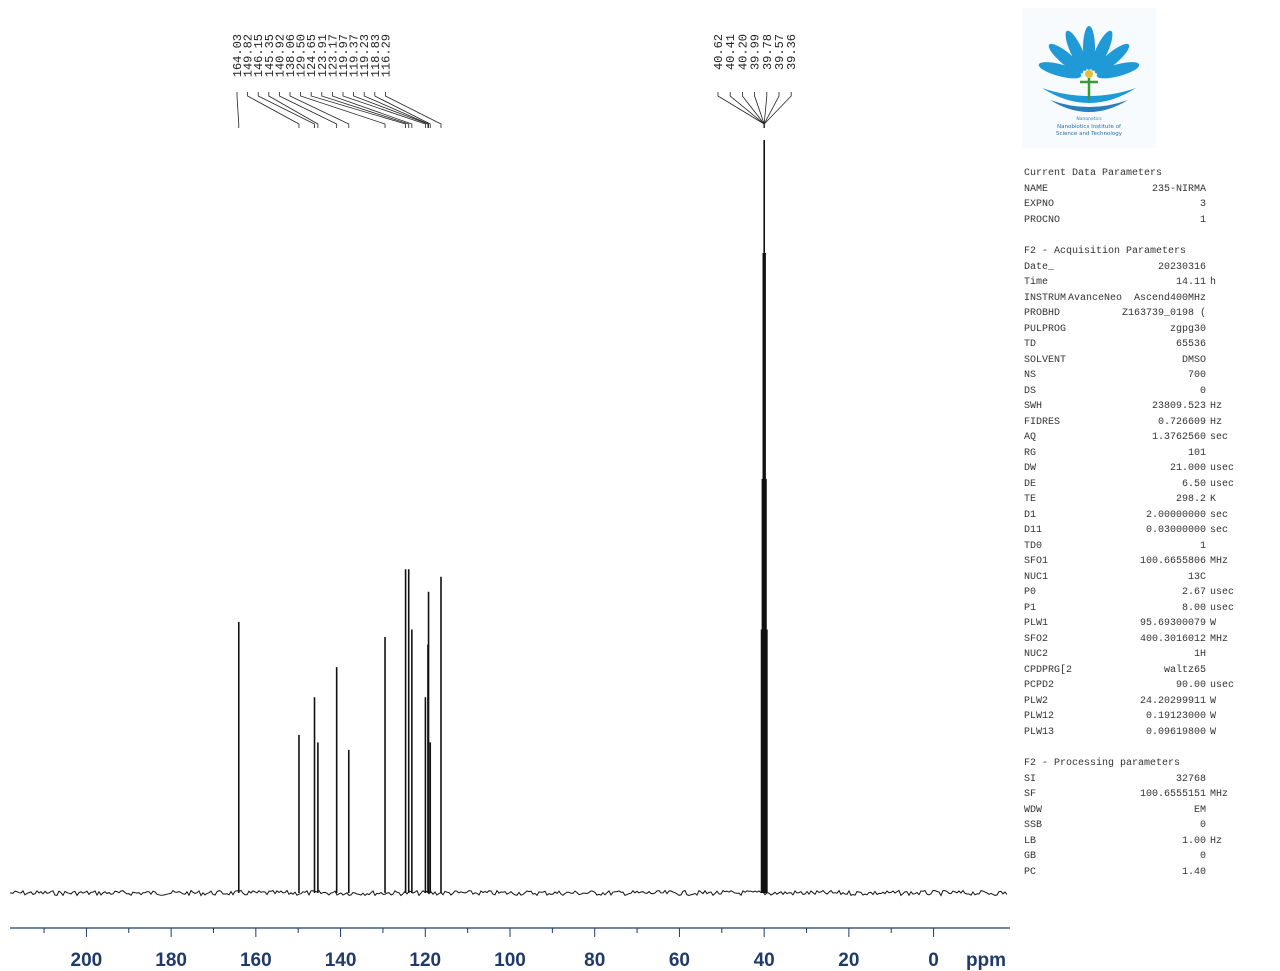 Image resolution: width=1280 pixels, height=971 pixels. What do you see at coordinates (848, 960) in the screenshot?
I see `tick-label: 20` at bounding box center [848, 960].